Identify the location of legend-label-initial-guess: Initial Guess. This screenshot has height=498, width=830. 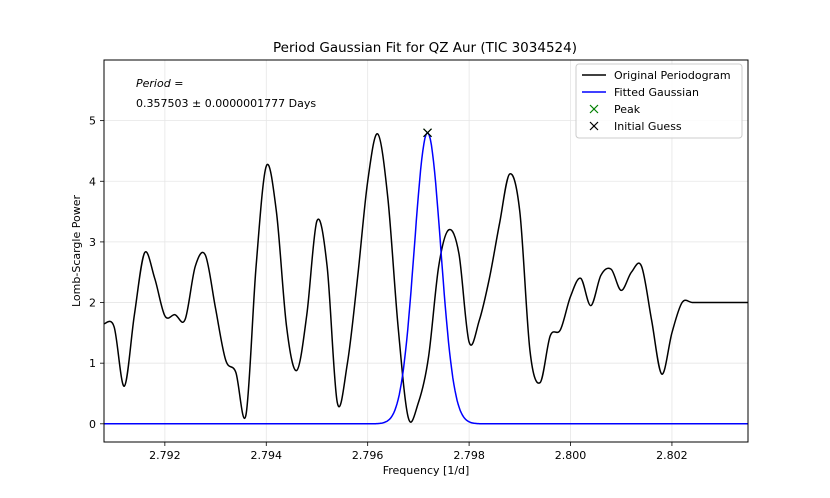
(648, 126).